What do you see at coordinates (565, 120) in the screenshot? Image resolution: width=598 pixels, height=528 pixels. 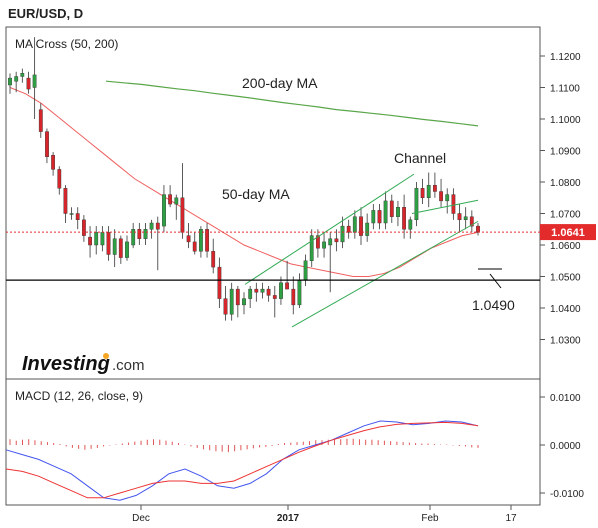 I see `y-tick-label: 1.1000` at bounding box center [565, 120].